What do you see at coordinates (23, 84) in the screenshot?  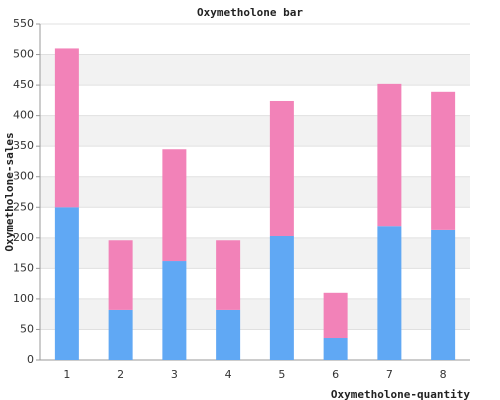 I see `y-tick-label: 450` at bounding box center [23, 84].